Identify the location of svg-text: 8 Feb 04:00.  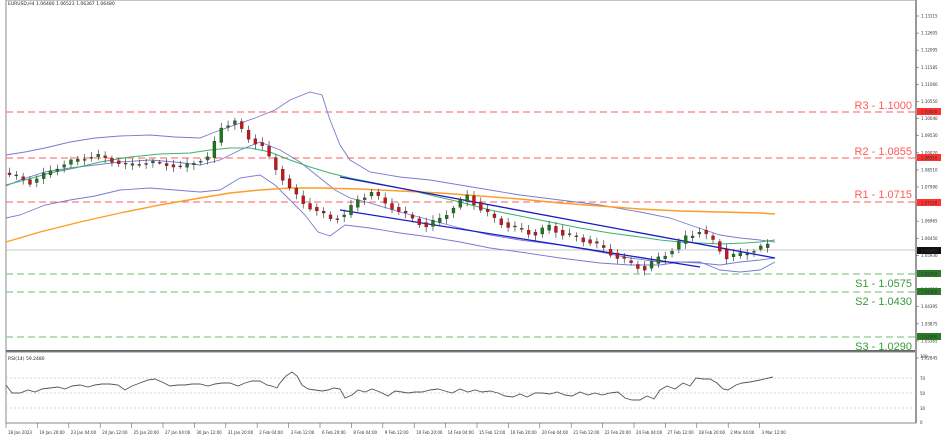
(365, 432).